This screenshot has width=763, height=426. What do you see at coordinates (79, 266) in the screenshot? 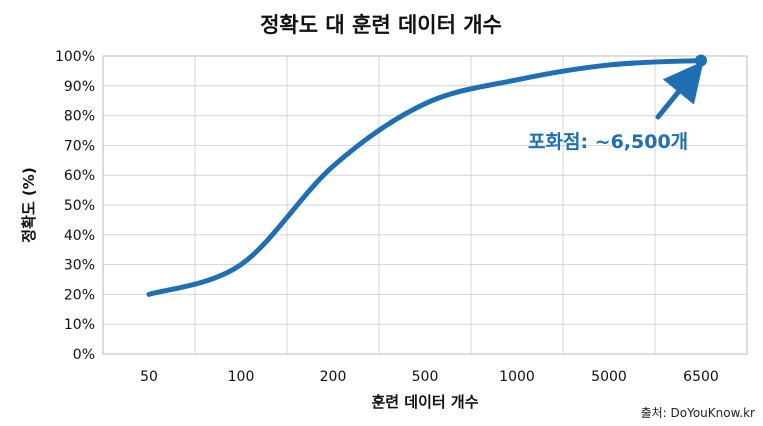
I see `y-tick-label: 30%` at bounding box center [79, 266].